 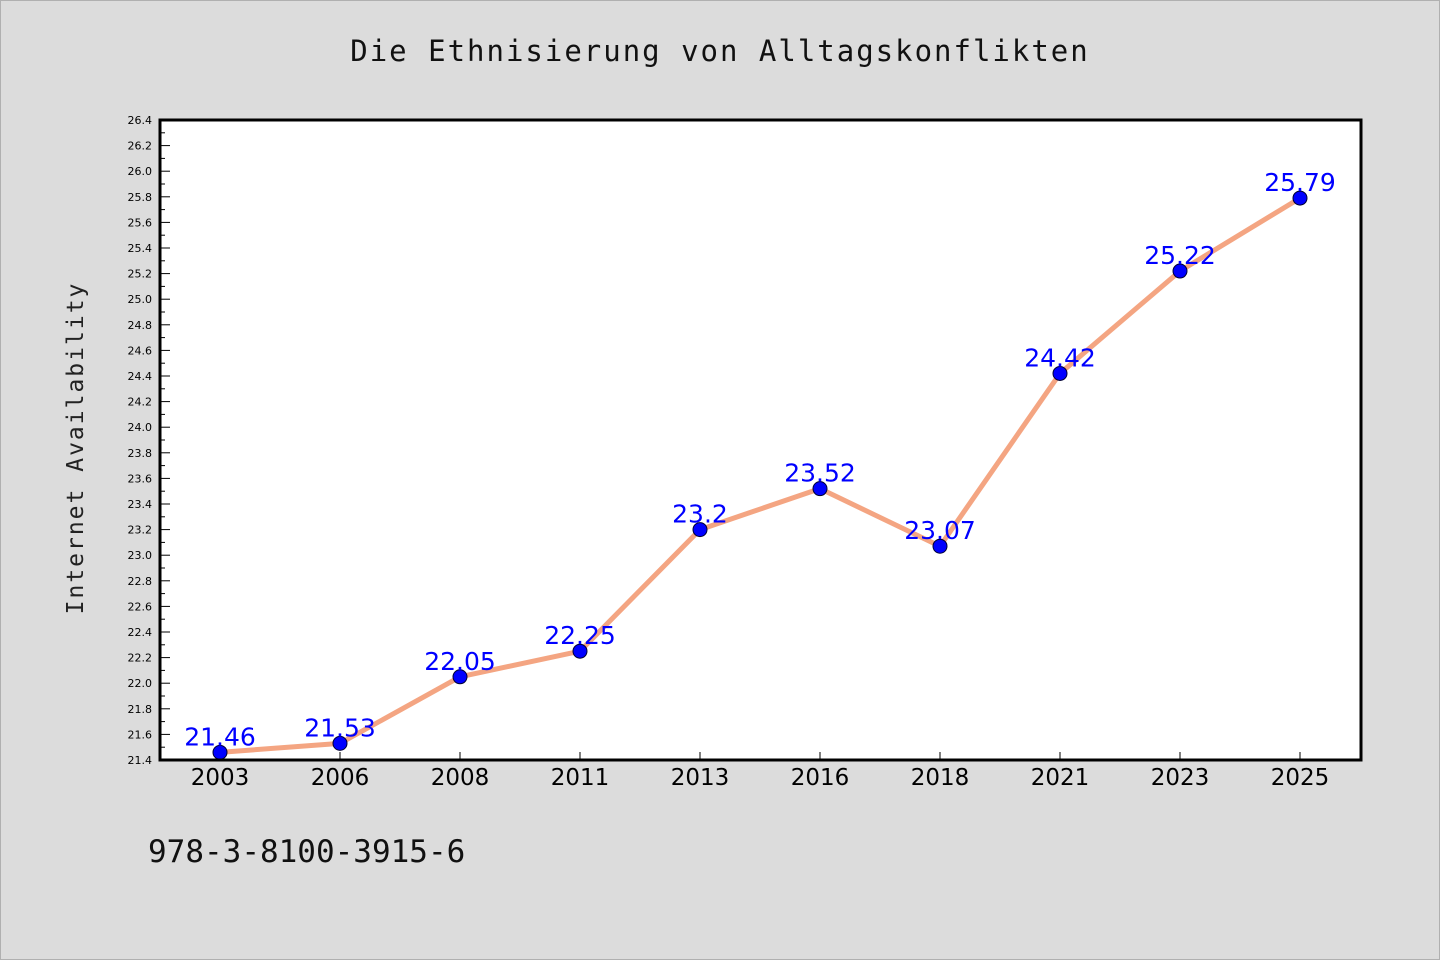 I want to click on y-tick-label: 22.2, so click(x=140, y=658).